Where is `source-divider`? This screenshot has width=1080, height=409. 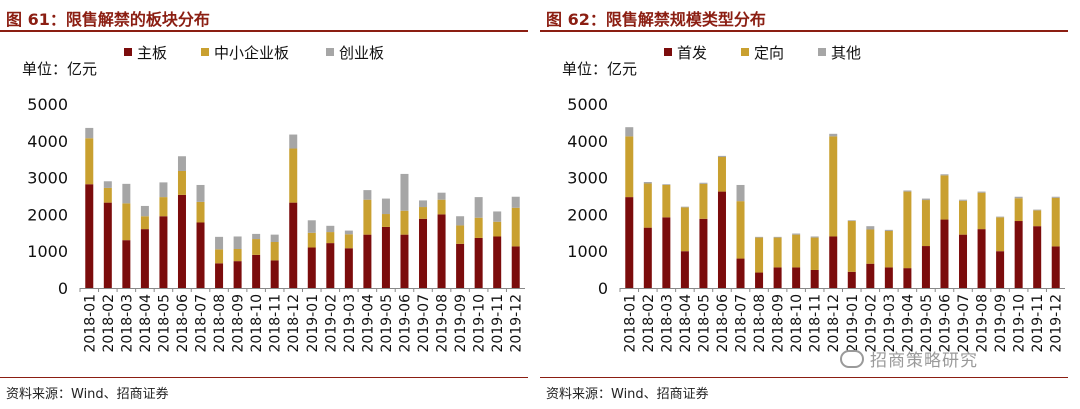 source-divider is located at coordinates (264, 377).